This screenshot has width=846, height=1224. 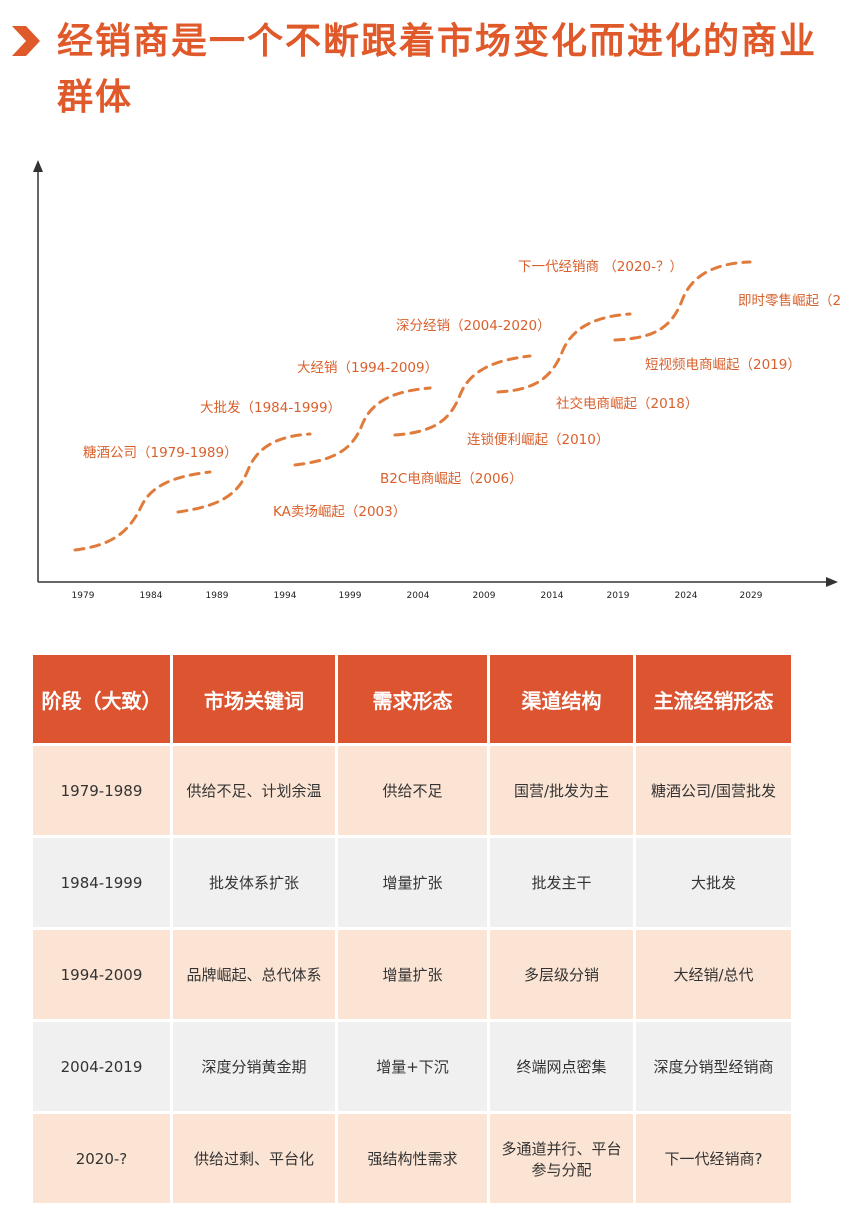 What do you see at coordinates (473, 326) in the screenshot?
I see `stage-label: 深分经销（2004-2020）` at bounding box center [473, 326].